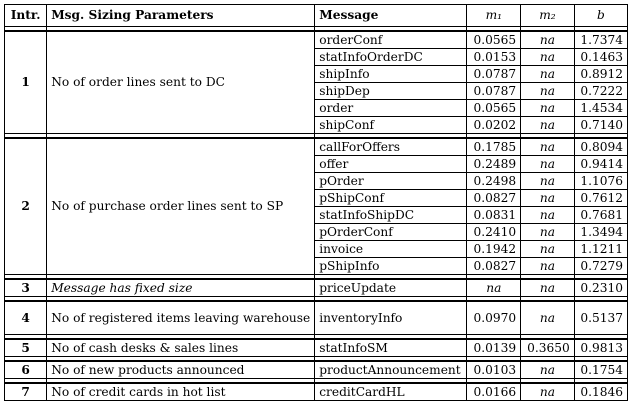 The width and height of the screenshot is (634, 412). I want to click on m1-value: 0.2410, so click(493, 232).